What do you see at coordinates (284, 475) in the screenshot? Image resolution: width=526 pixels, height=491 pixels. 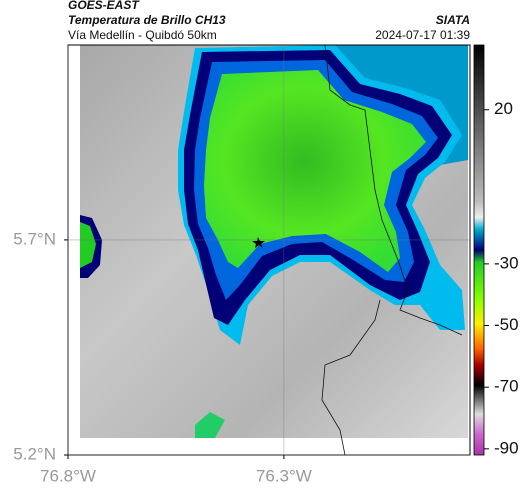 I see `x-tick-label: 76.3°W` at bounding box center [284, 475].